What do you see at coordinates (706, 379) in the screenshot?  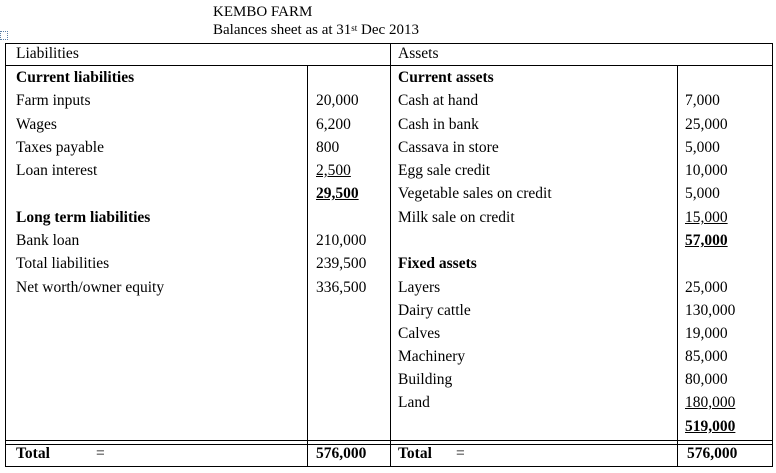 I see `asset-value-building: 80,000` at bounding box center [706, 379].